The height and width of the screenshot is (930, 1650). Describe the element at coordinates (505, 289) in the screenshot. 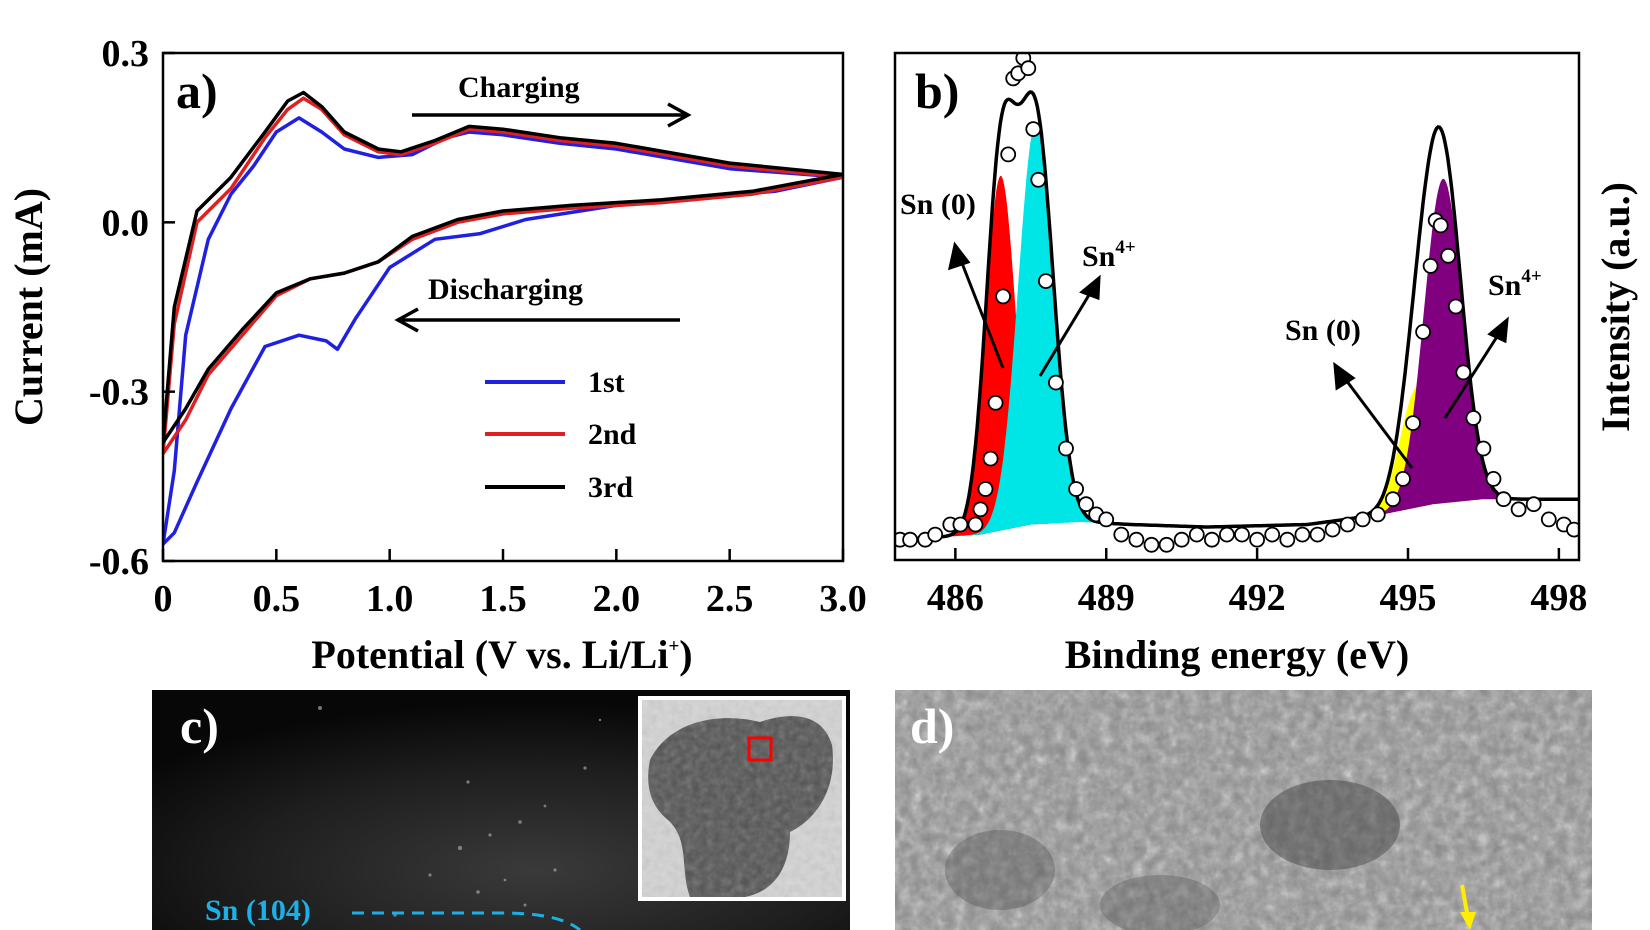

I see `discharging-label: Discharging` at that location.